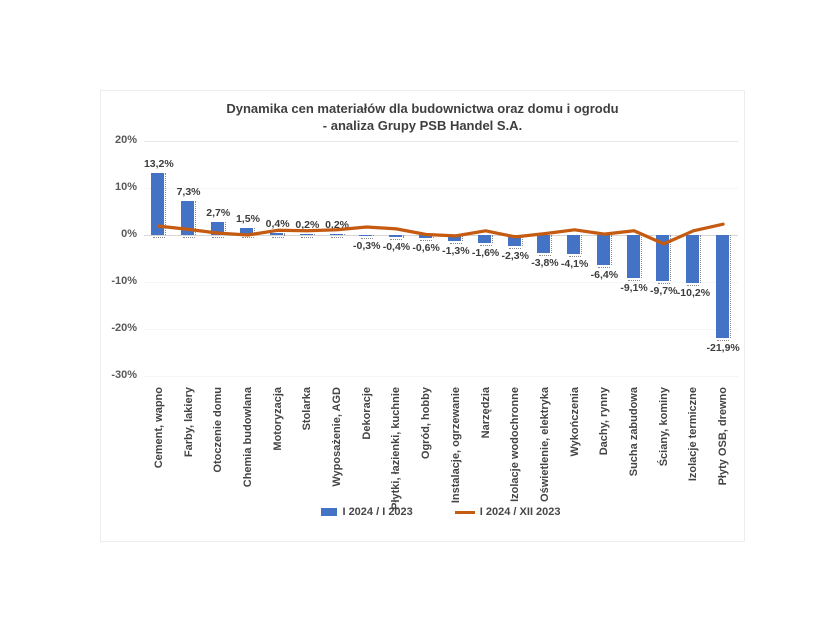  Describe the element at coordinates (188, 191) in the screenshot. I see `bar-value-label: 7,3%` at that location.